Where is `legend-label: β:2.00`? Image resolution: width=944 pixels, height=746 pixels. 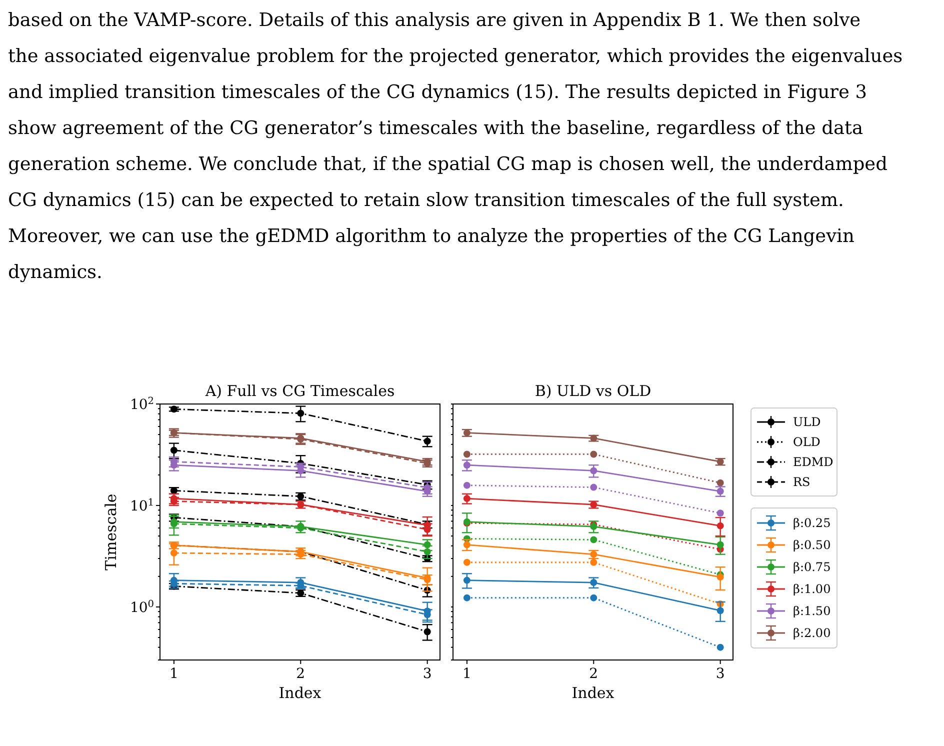 legend-label: β:2.00 is located at coordinates (812, 633).